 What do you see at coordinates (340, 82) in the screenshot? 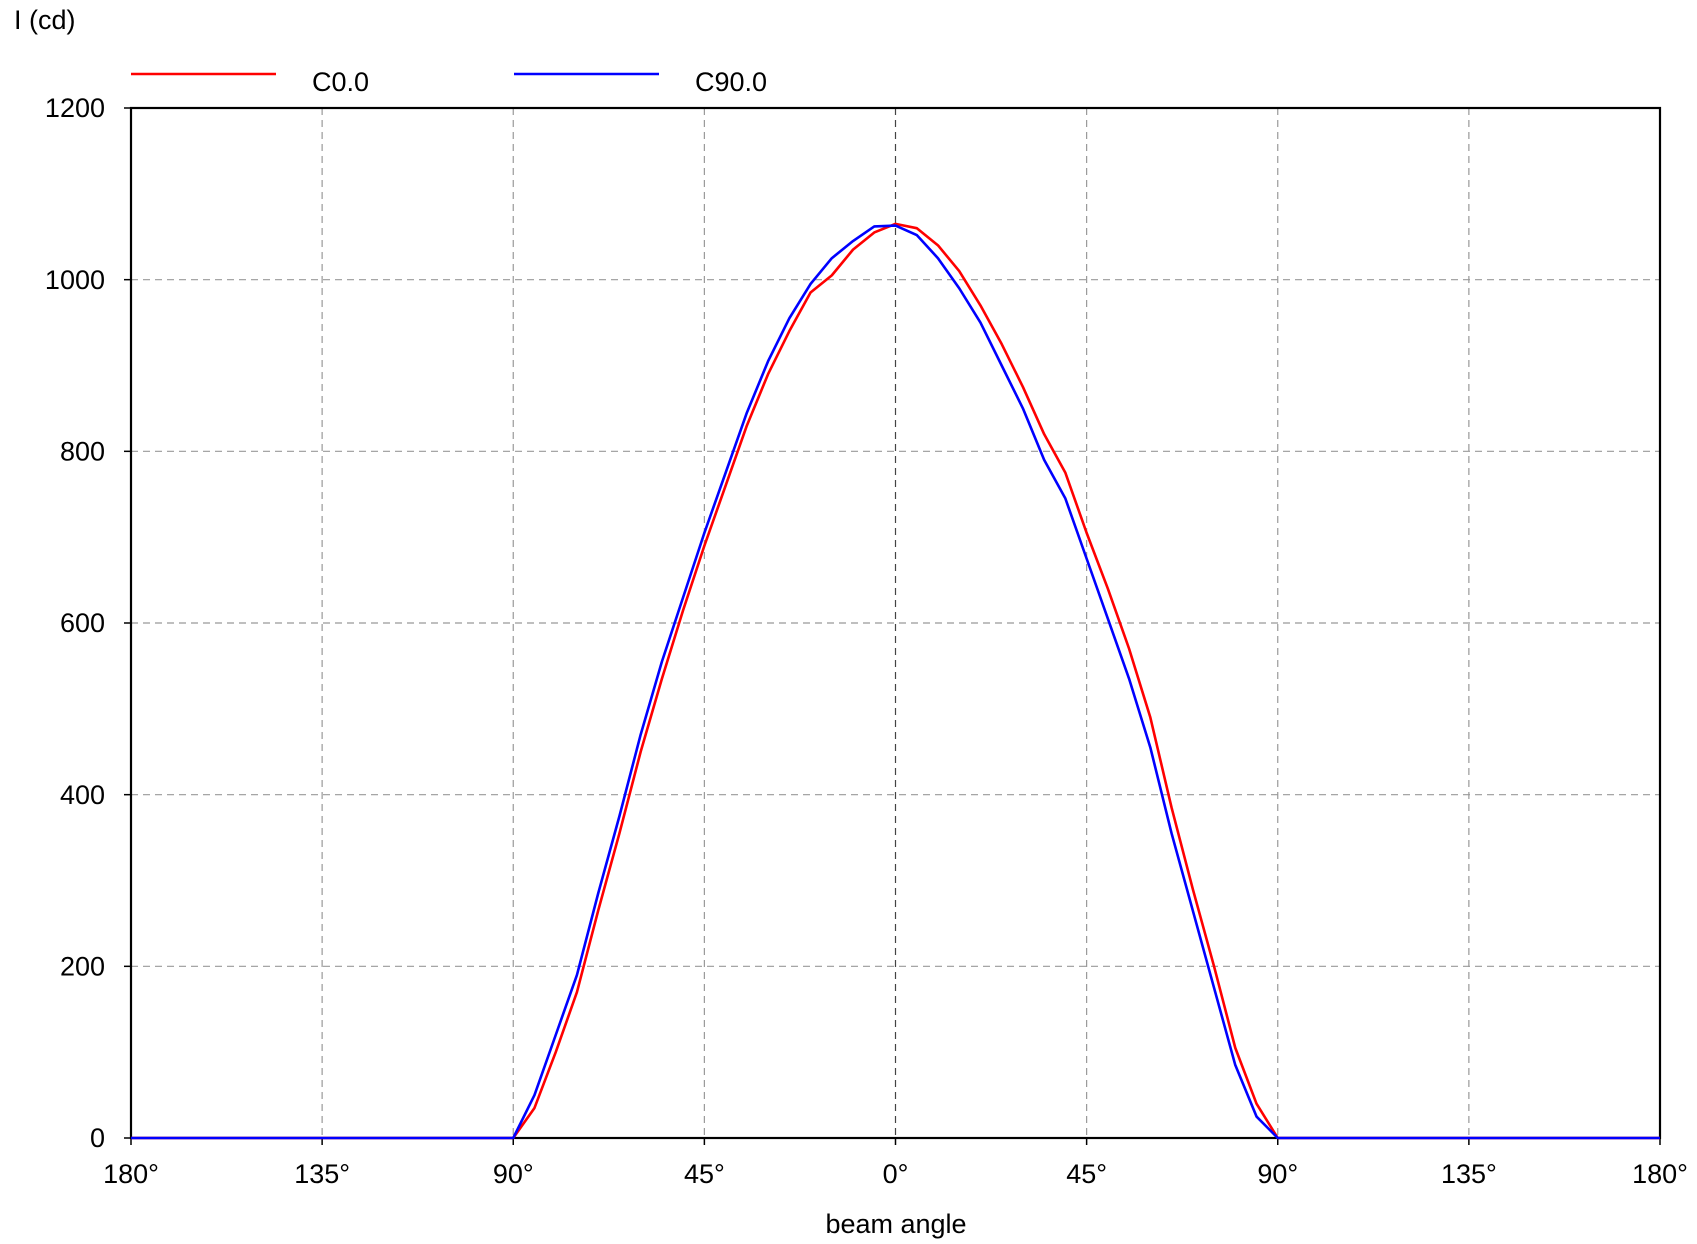
I see `legend-label: C0.0` at bounding box center [340, 82].